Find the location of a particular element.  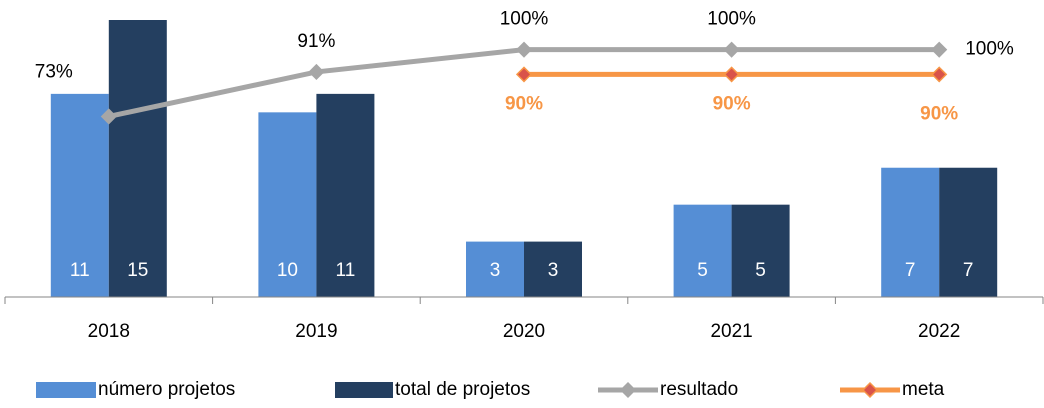

bar-value-label: 15 is located at coordinates (137, 270).